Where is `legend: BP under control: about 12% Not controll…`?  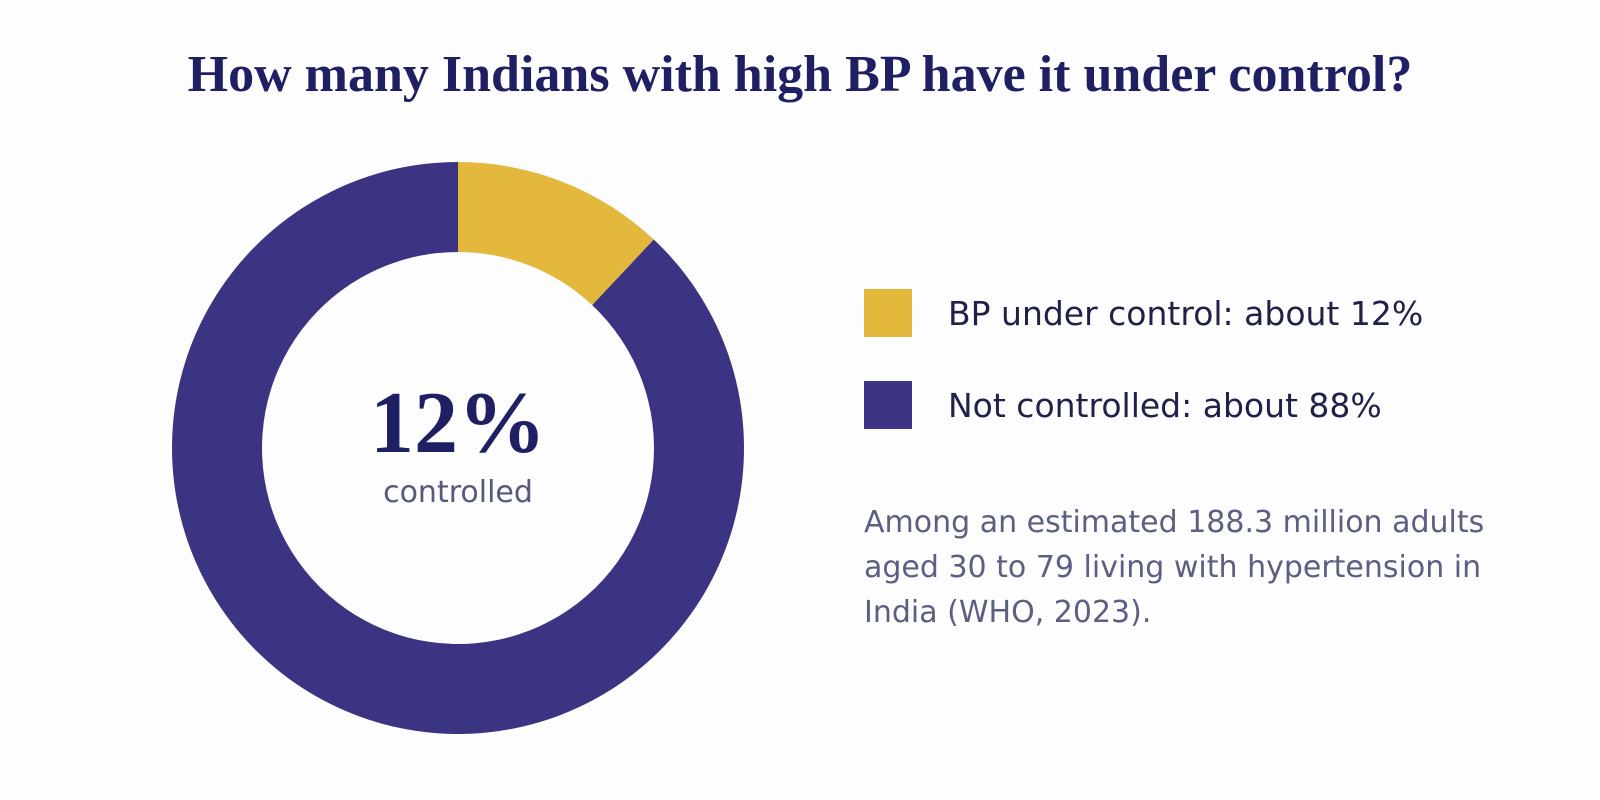 legend: BP under control: about 12% Not controll… is located at coordinates (1143, 380).